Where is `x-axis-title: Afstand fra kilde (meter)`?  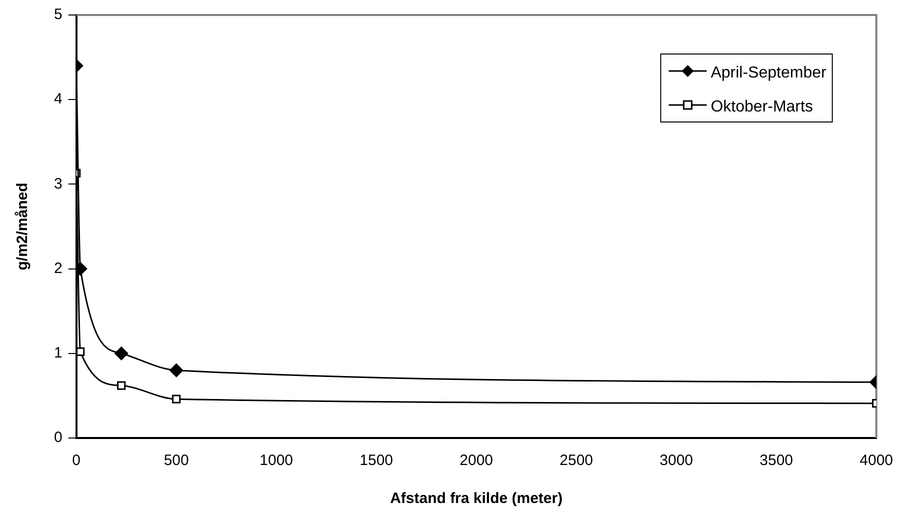
x-axis-title: Afstand fra kilde (meter) is located at coordinates (476, 499).